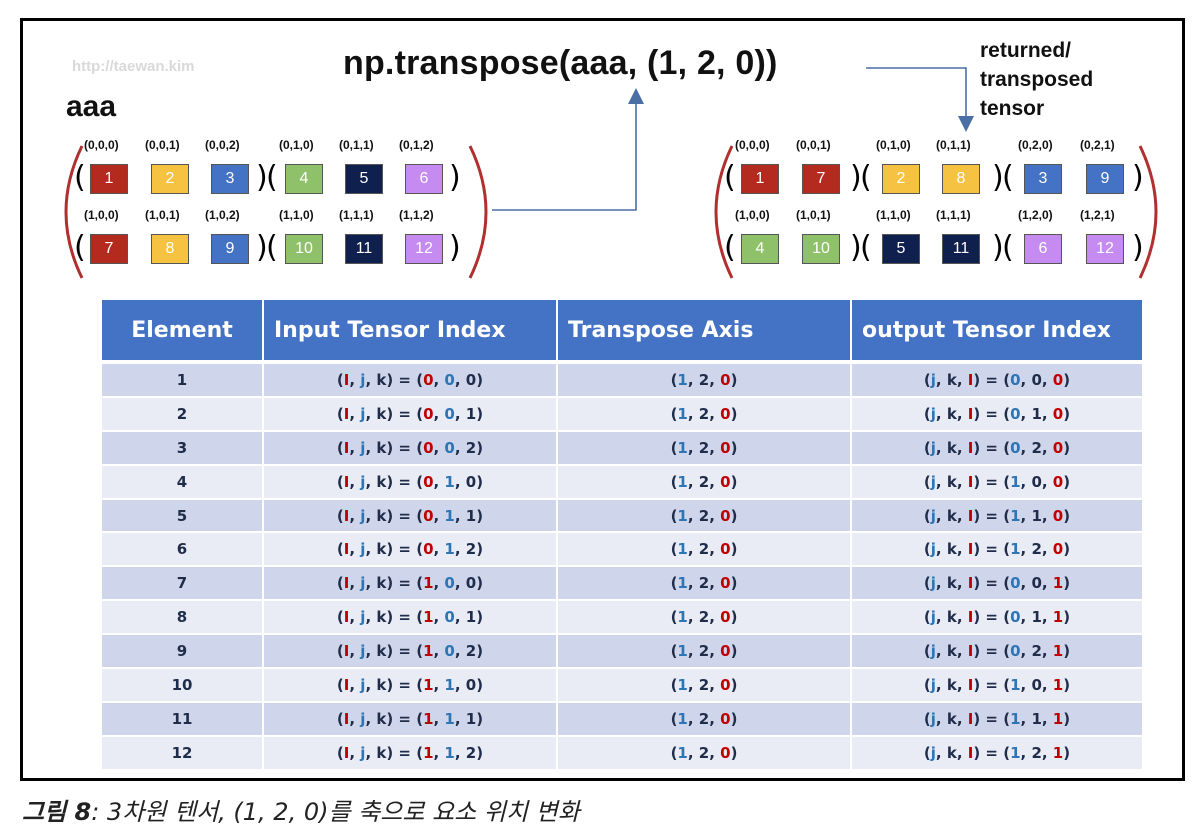 Image resolution: width=1204 pixels, height=828 pixels. Describe the element at coordinates (568, 149) in the screenshot. I see `input-to-call-arrow` at that location.